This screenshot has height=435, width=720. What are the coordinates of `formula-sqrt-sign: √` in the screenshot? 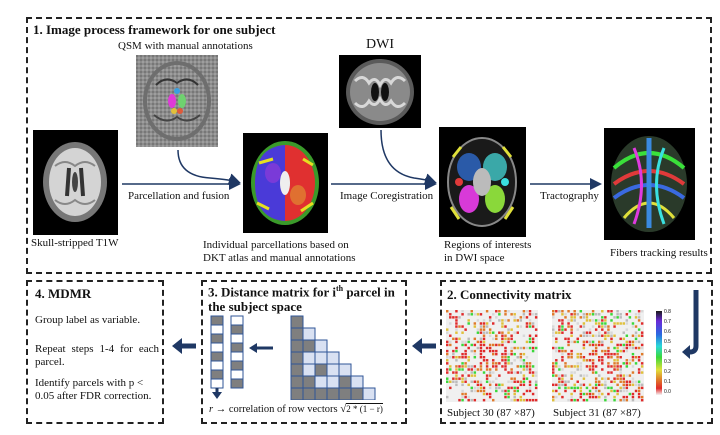 It's located at (343, 409).